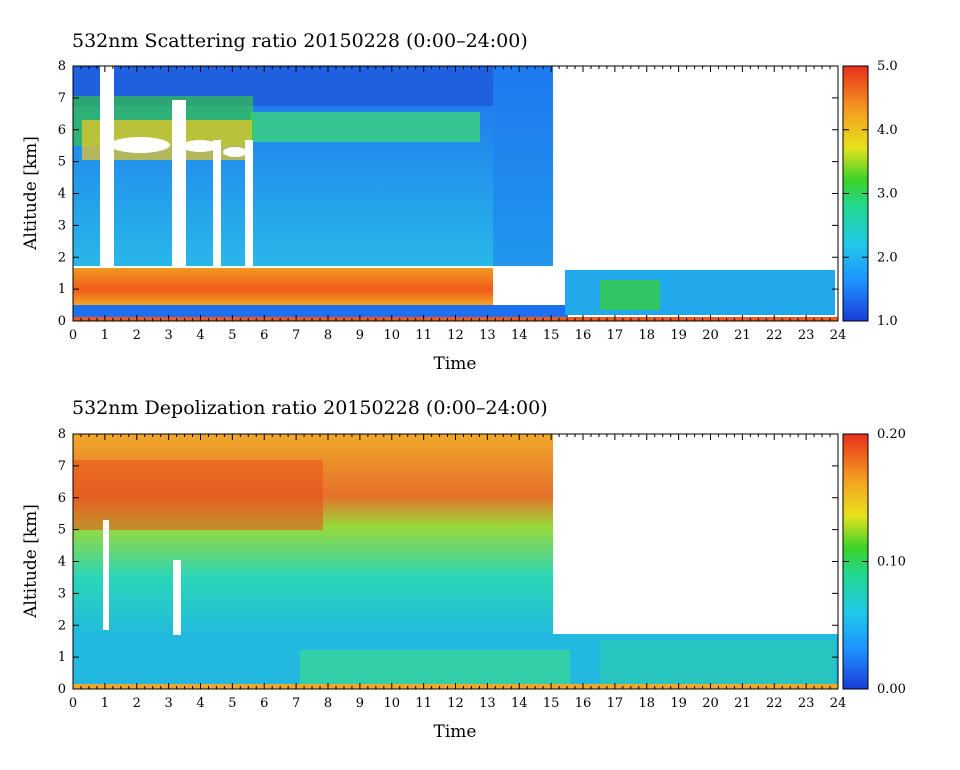 The width and height of the screenshot is (960, 770). Describe the element at coordinates (887, 257) in the screenshot. I see `colorbar-tick-label: 2.0` at that location.